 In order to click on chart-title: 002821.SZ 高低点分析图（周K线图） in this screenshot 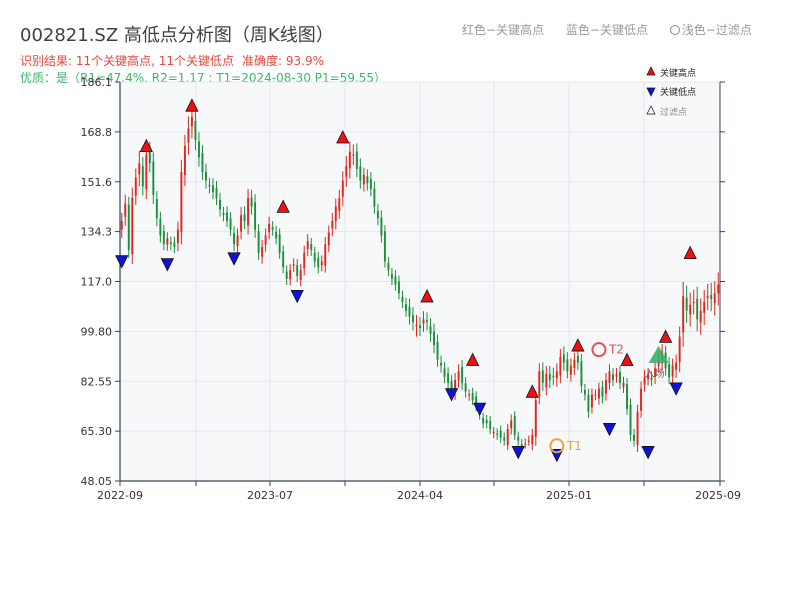, I will do `click(177, 35)`.